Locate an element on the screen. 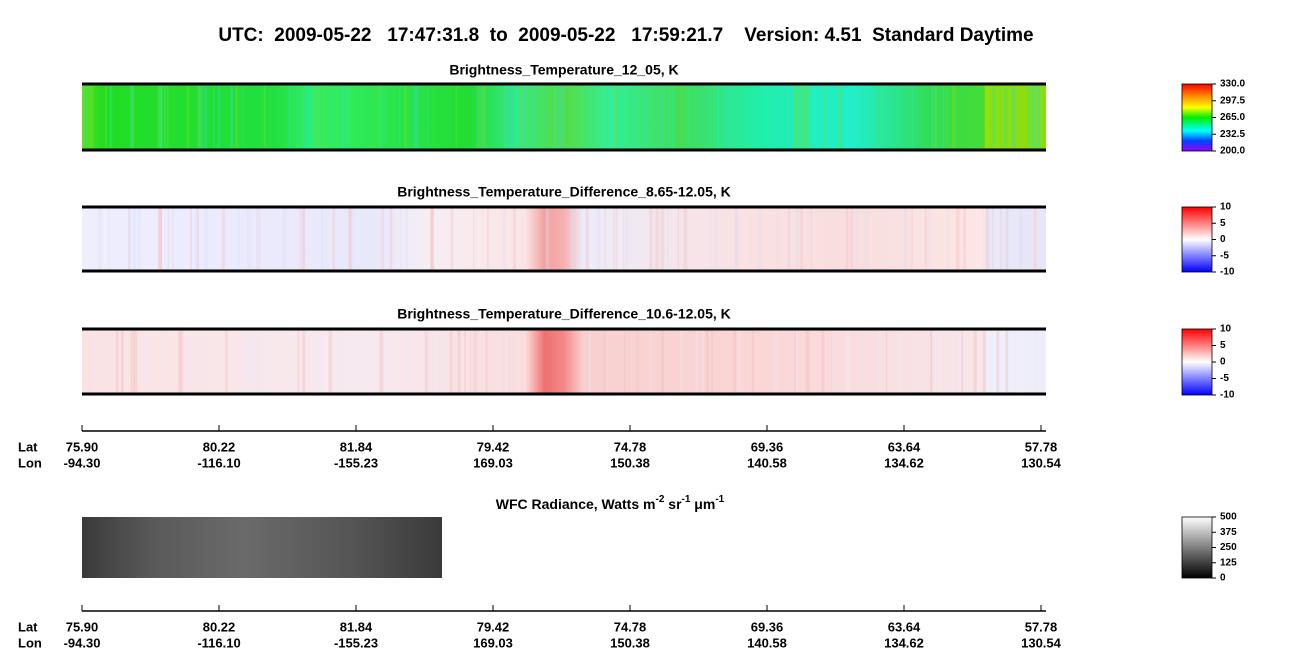 This screenshot has height=667, width=1300. lat-label: 75.90 is located at coordinates (82, 446).